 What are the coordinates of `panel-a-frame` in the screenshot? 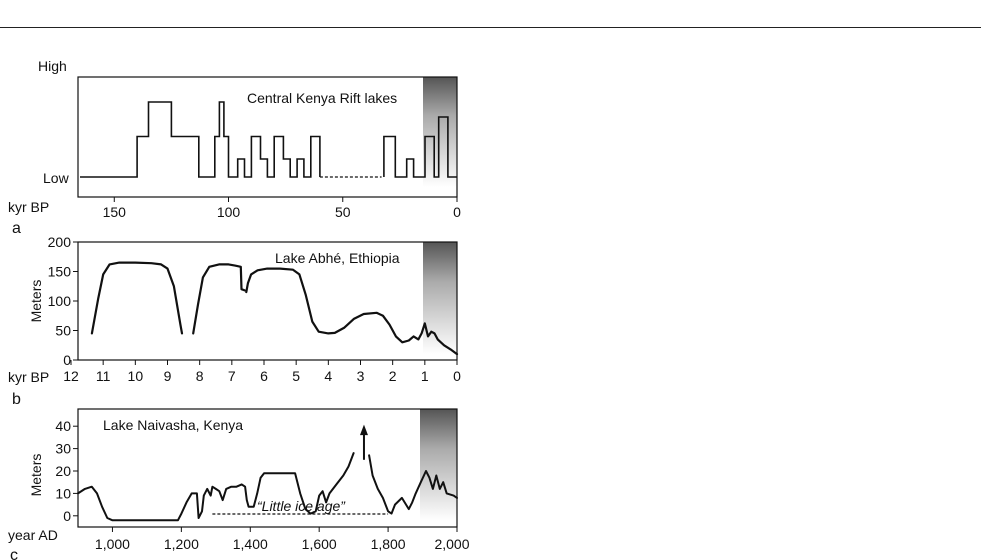 It's located at (267, 137).